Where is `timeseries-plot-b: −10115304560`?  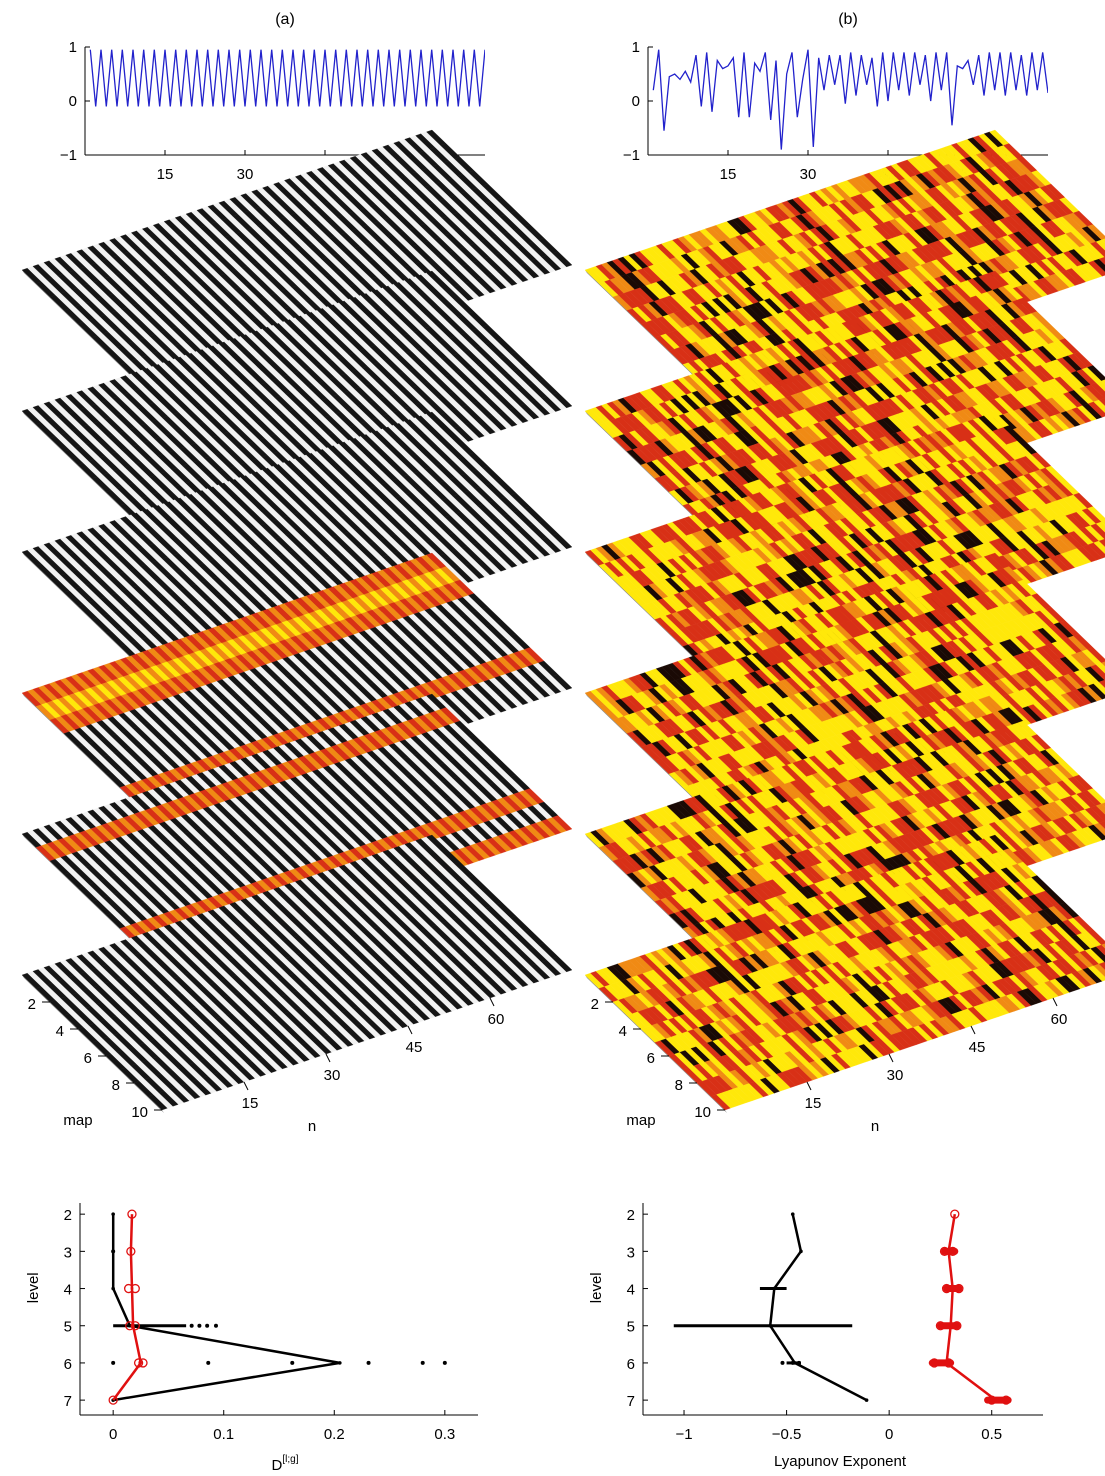 timeseries-plot-b: −10115304560 is located at coordinates (835, 111).